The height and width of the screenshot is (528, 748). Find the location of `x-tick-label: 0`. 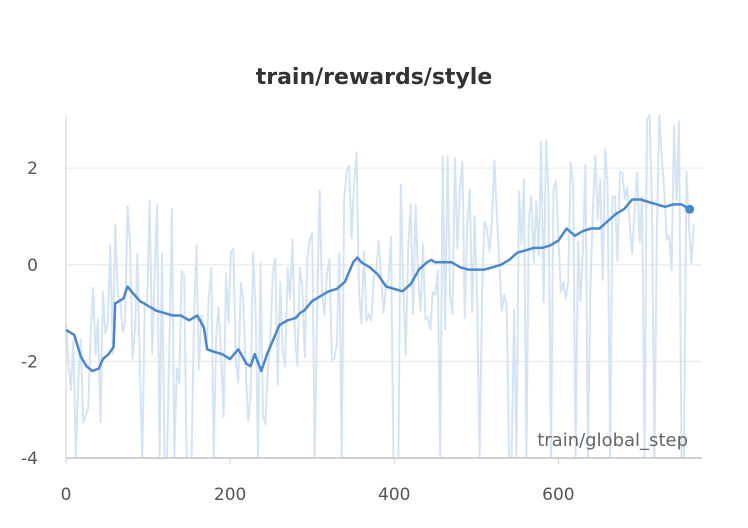

x-tick-label: 0 is located at coordinates (66, 495).